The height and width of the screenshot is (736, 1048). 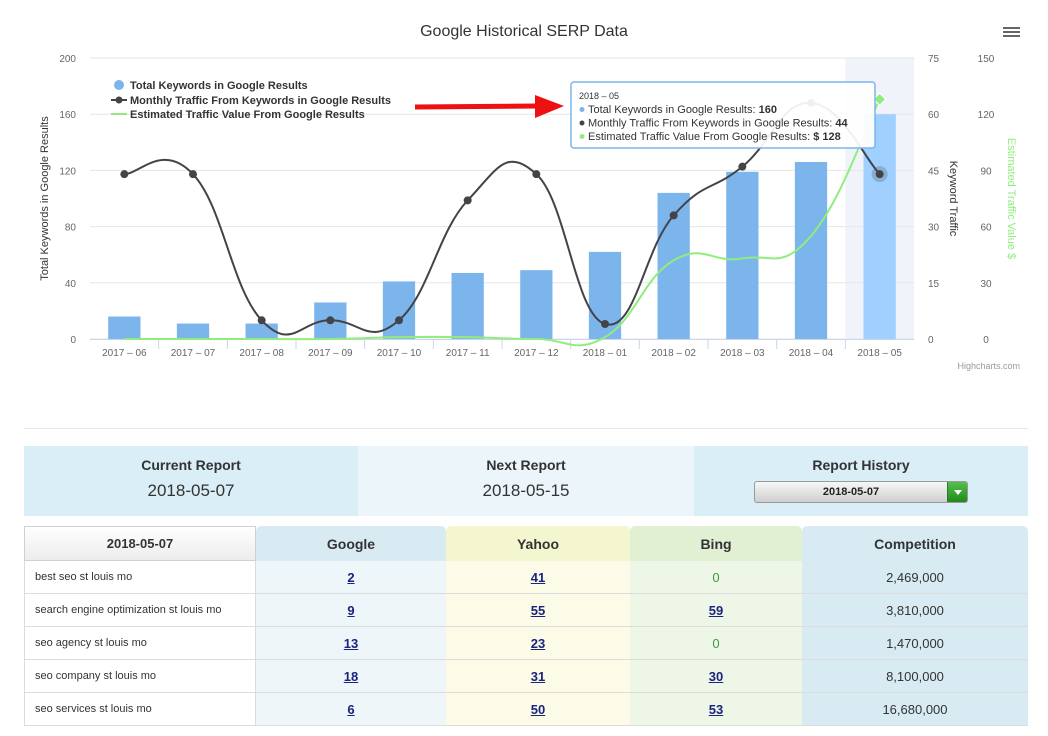 What do you see at coordinates (45, 198) in the screenshot?
I see `left-axis-title: Total Keywords in Google Results` at bounding box center [45, 198].